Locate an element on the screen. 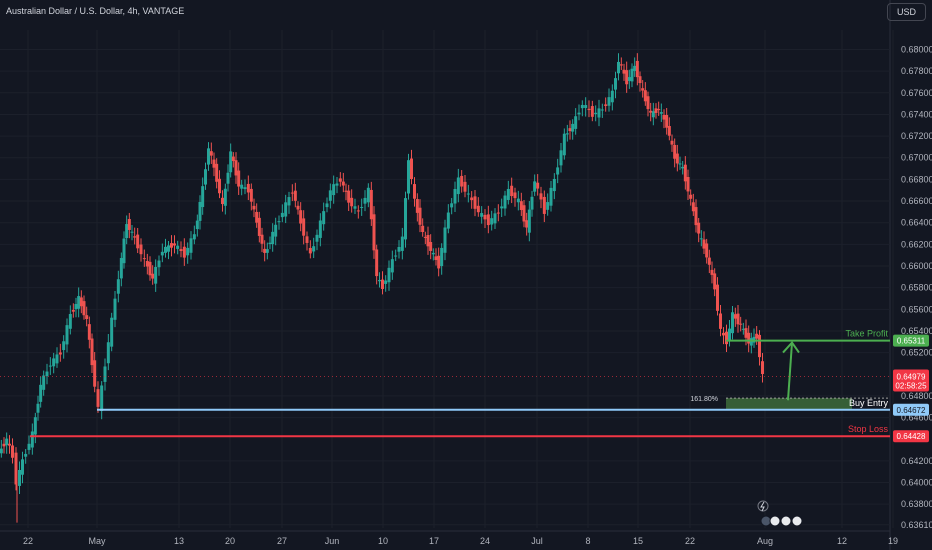 The height and width of the screenshot is (550, 932). y-tick-label: 0.63800 is located at coordinates (916, 504).